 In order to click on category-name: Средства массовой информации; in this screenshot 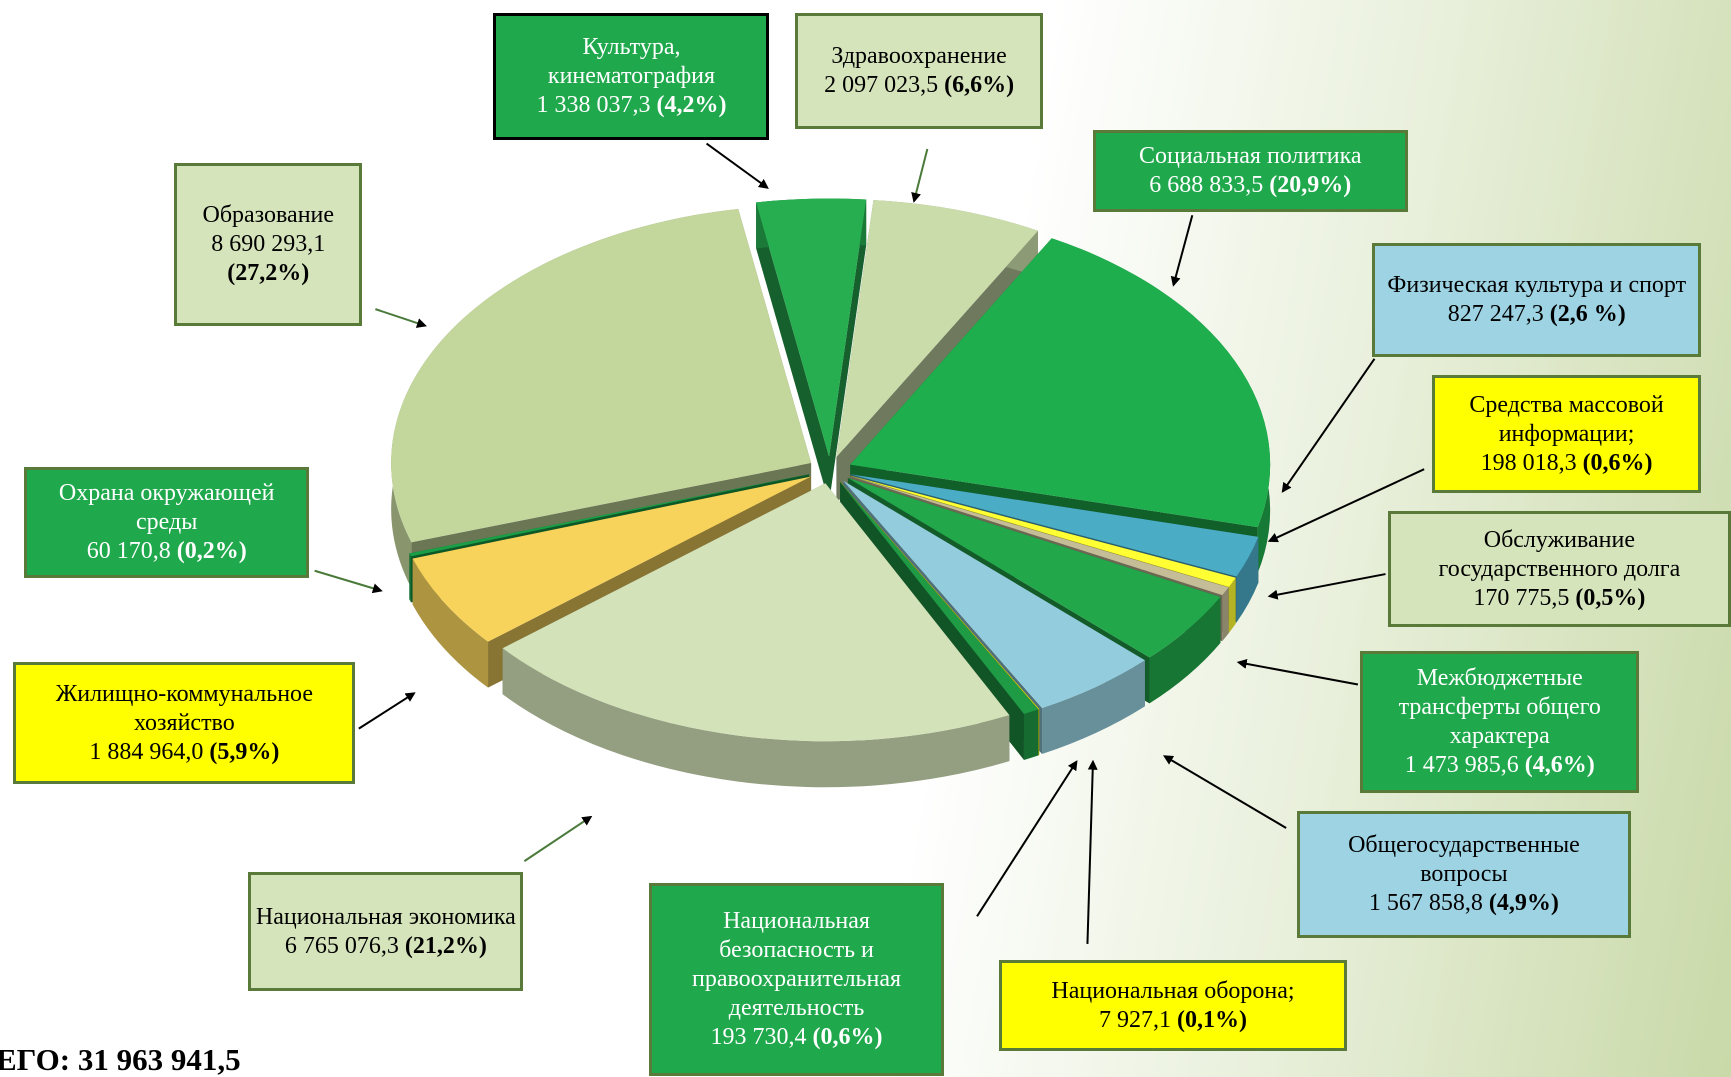, I will do `click(1566, 419)`.